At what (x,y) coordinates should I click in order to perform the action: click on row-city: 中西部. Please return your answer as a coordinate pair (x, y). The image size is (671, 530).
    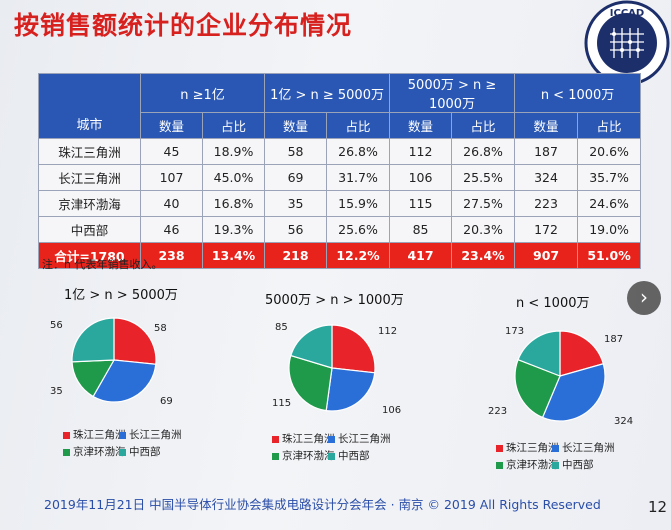
    Looking at the image, I should click on (89, 229).